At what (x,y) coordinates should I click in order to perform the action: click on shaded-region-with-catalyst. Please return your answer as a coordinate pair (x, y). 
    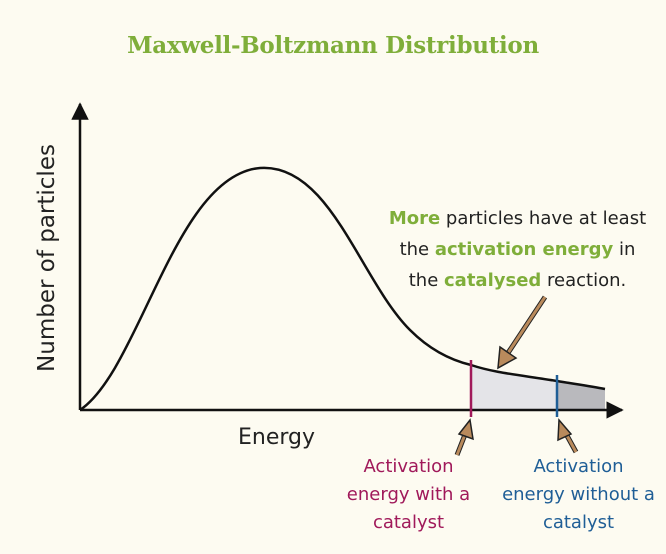
    Looking at the image, I should click on (514, 387).